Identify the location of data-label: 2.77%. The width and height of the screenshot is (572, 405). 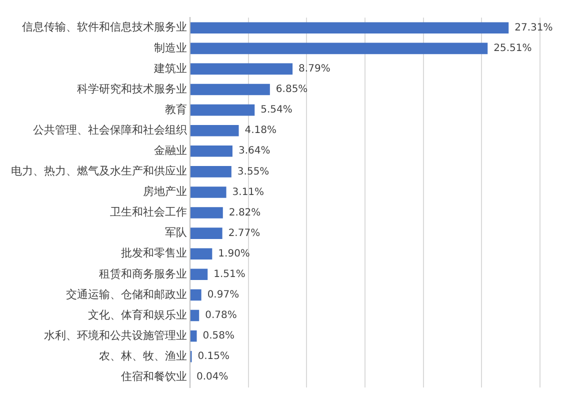
(244, 233).